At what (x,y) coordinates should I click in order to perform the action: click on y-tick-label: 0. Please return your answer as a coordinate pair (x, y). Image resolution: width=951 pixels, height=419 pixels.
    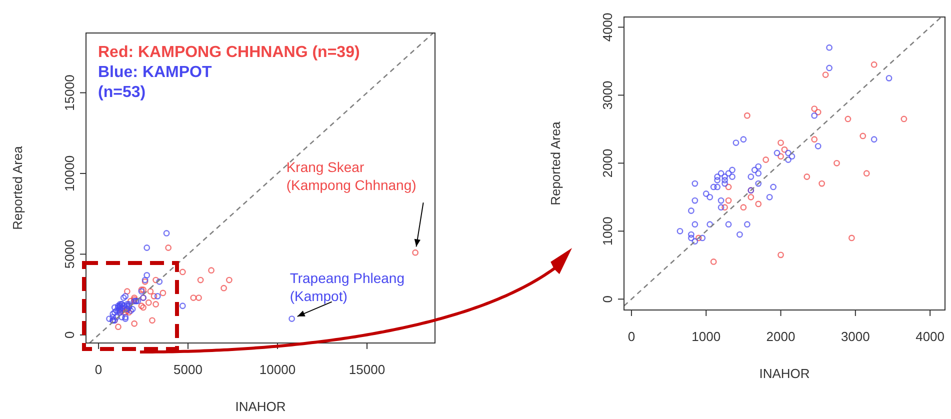
    Looking at the image, I should click on (607, 299).